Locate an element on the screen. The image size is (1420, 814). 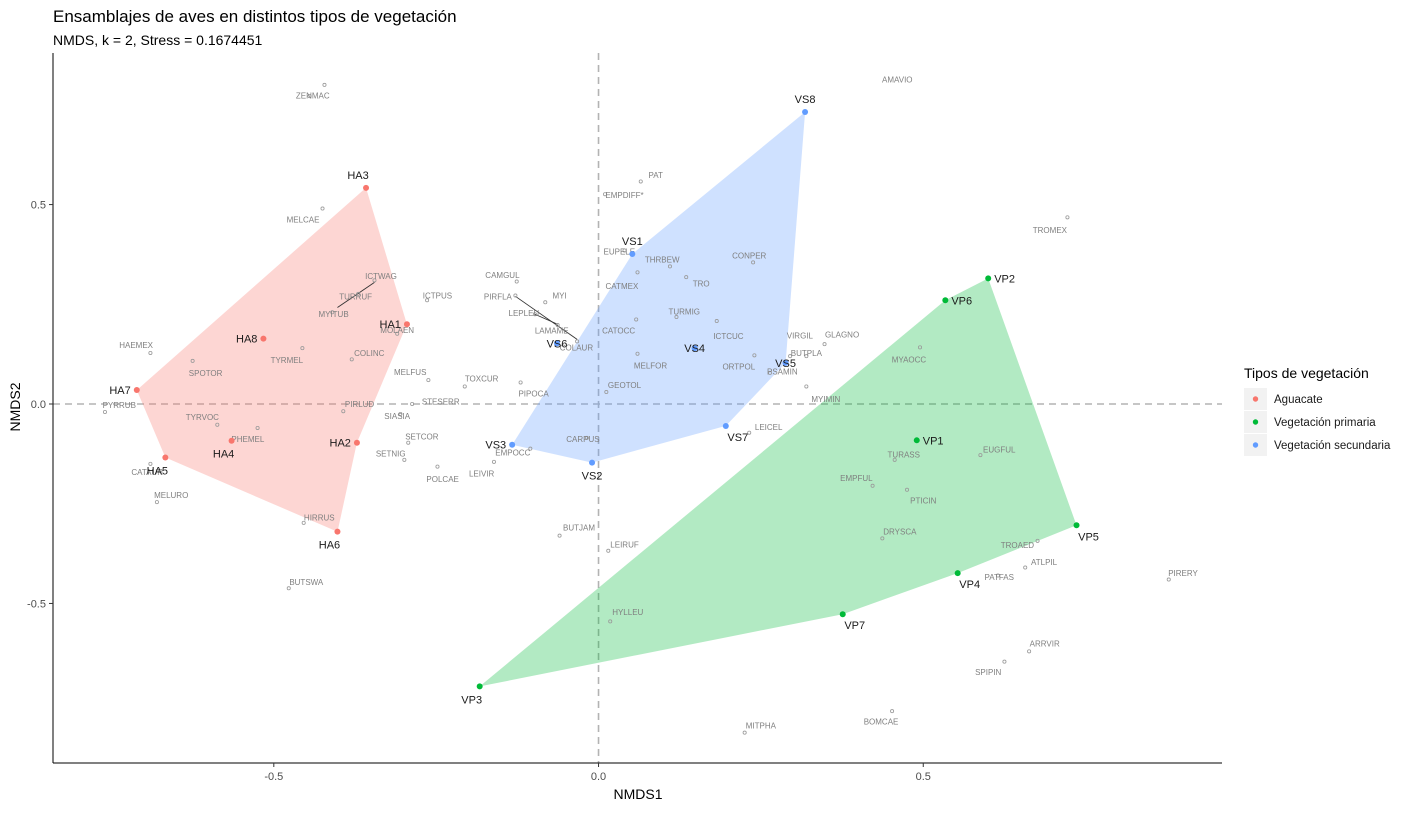
species-point-molaen is located at coordinates (397, 333).